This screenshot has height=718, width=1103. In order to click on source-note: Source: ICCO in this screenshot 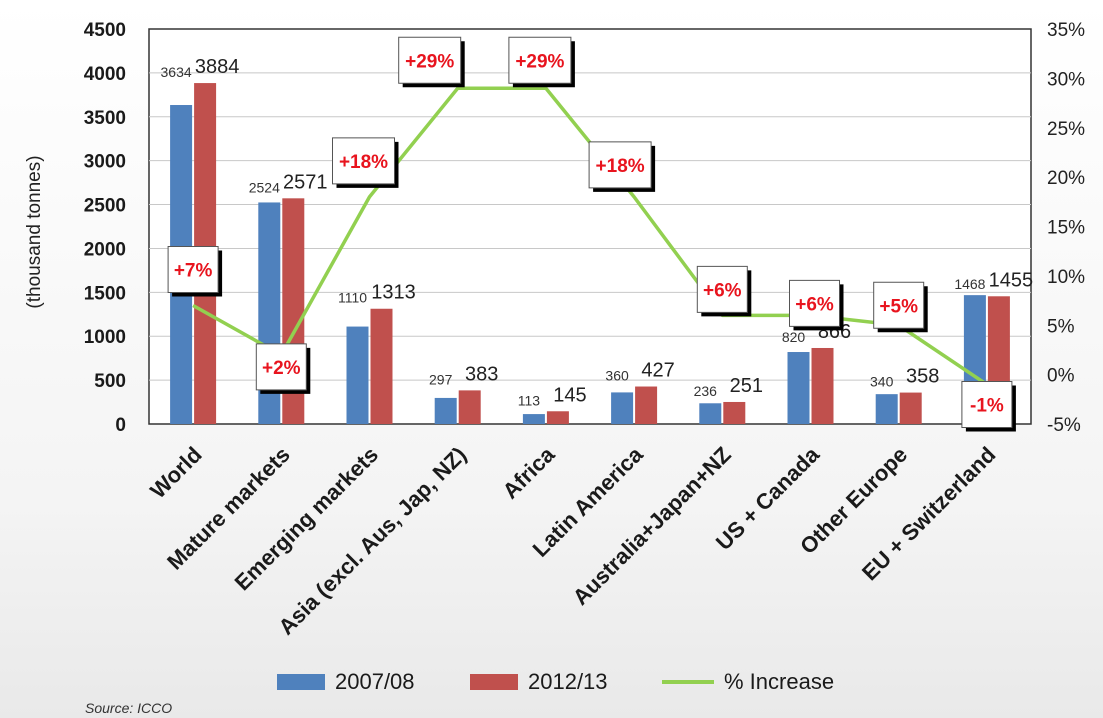, I will do `click(128, 708)`.